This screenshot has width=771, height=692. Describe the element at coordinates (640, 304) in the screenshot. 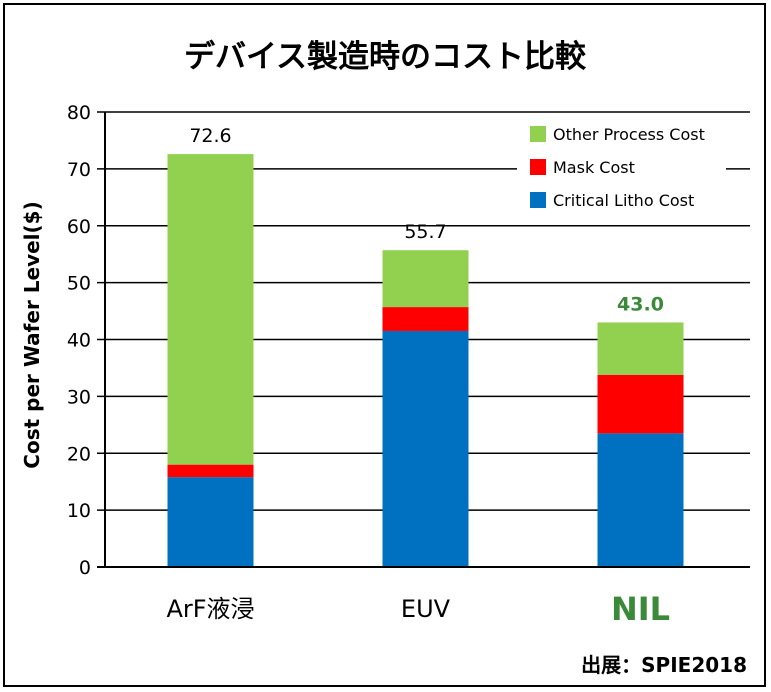

I see `total-label: 43.0` at that location.